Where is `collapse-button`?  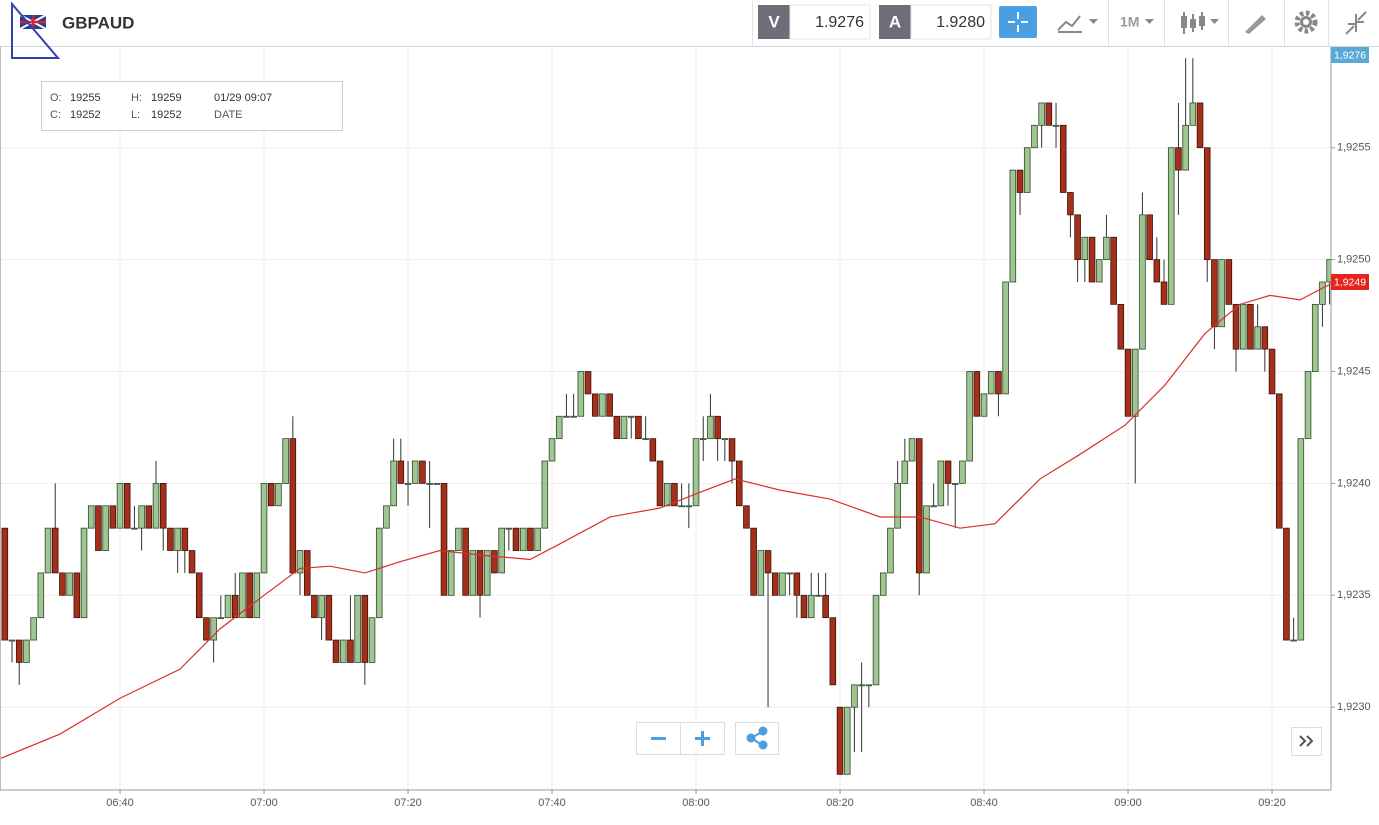
collapse-button is located at coordinates (1356, 23).